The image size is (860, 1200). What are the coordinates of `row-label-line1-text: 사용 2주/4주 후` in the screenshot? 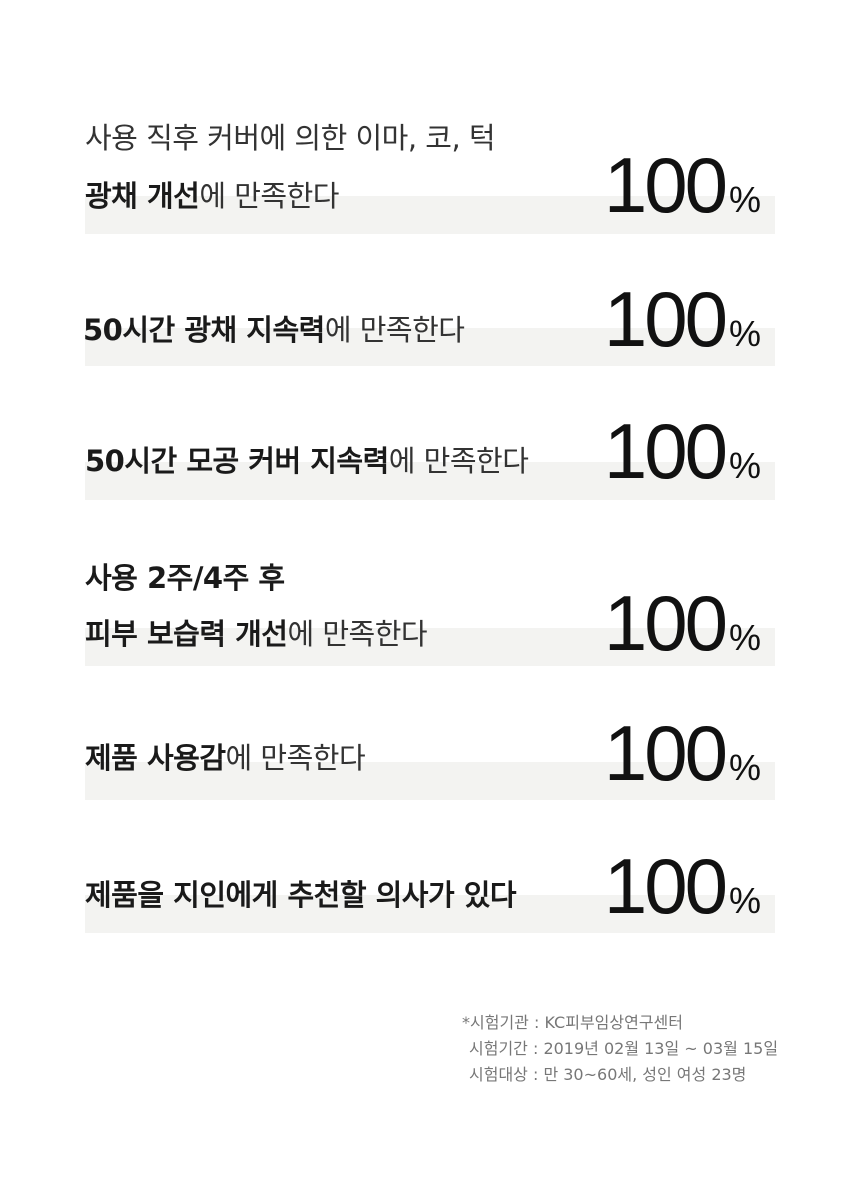 It's located at (185, 578).